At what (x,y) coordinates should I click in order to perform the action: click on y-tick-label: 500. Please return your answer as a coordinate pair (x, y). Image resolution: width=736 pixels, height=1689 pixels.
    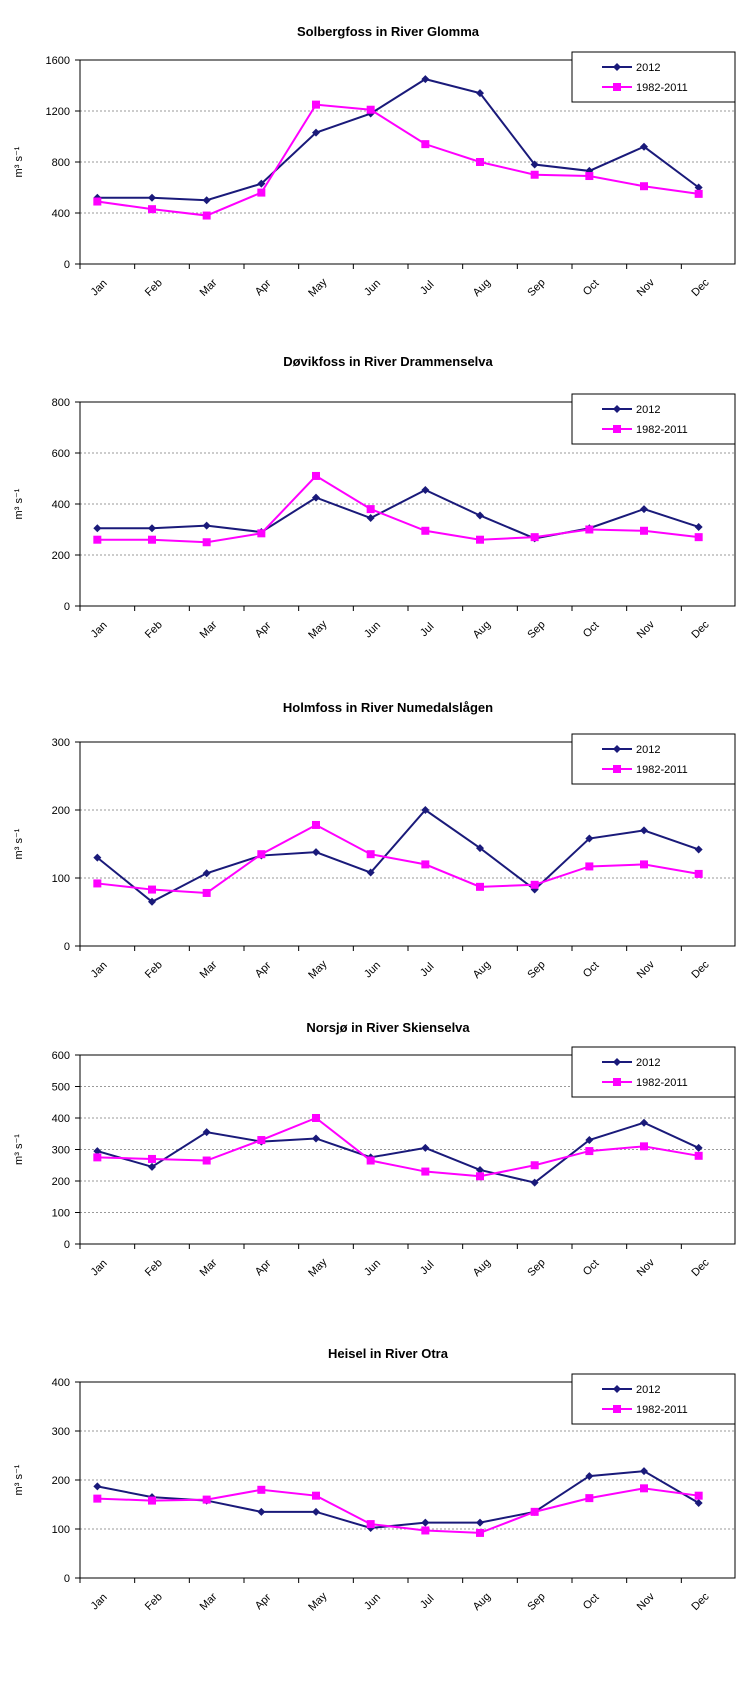
    Looking at the image, I should click on (61, 1088).